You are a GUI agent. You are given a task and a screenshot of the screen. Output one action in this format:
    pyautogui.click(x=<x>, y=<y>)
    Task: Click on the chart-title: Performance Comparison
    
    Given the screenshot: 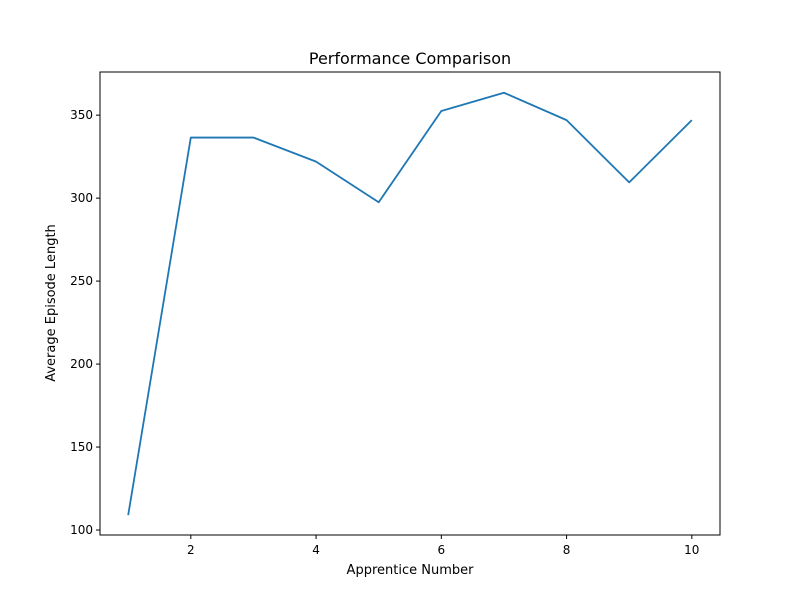 What is the action you would take?
    pyautogui.click(x=410, y=58)
    